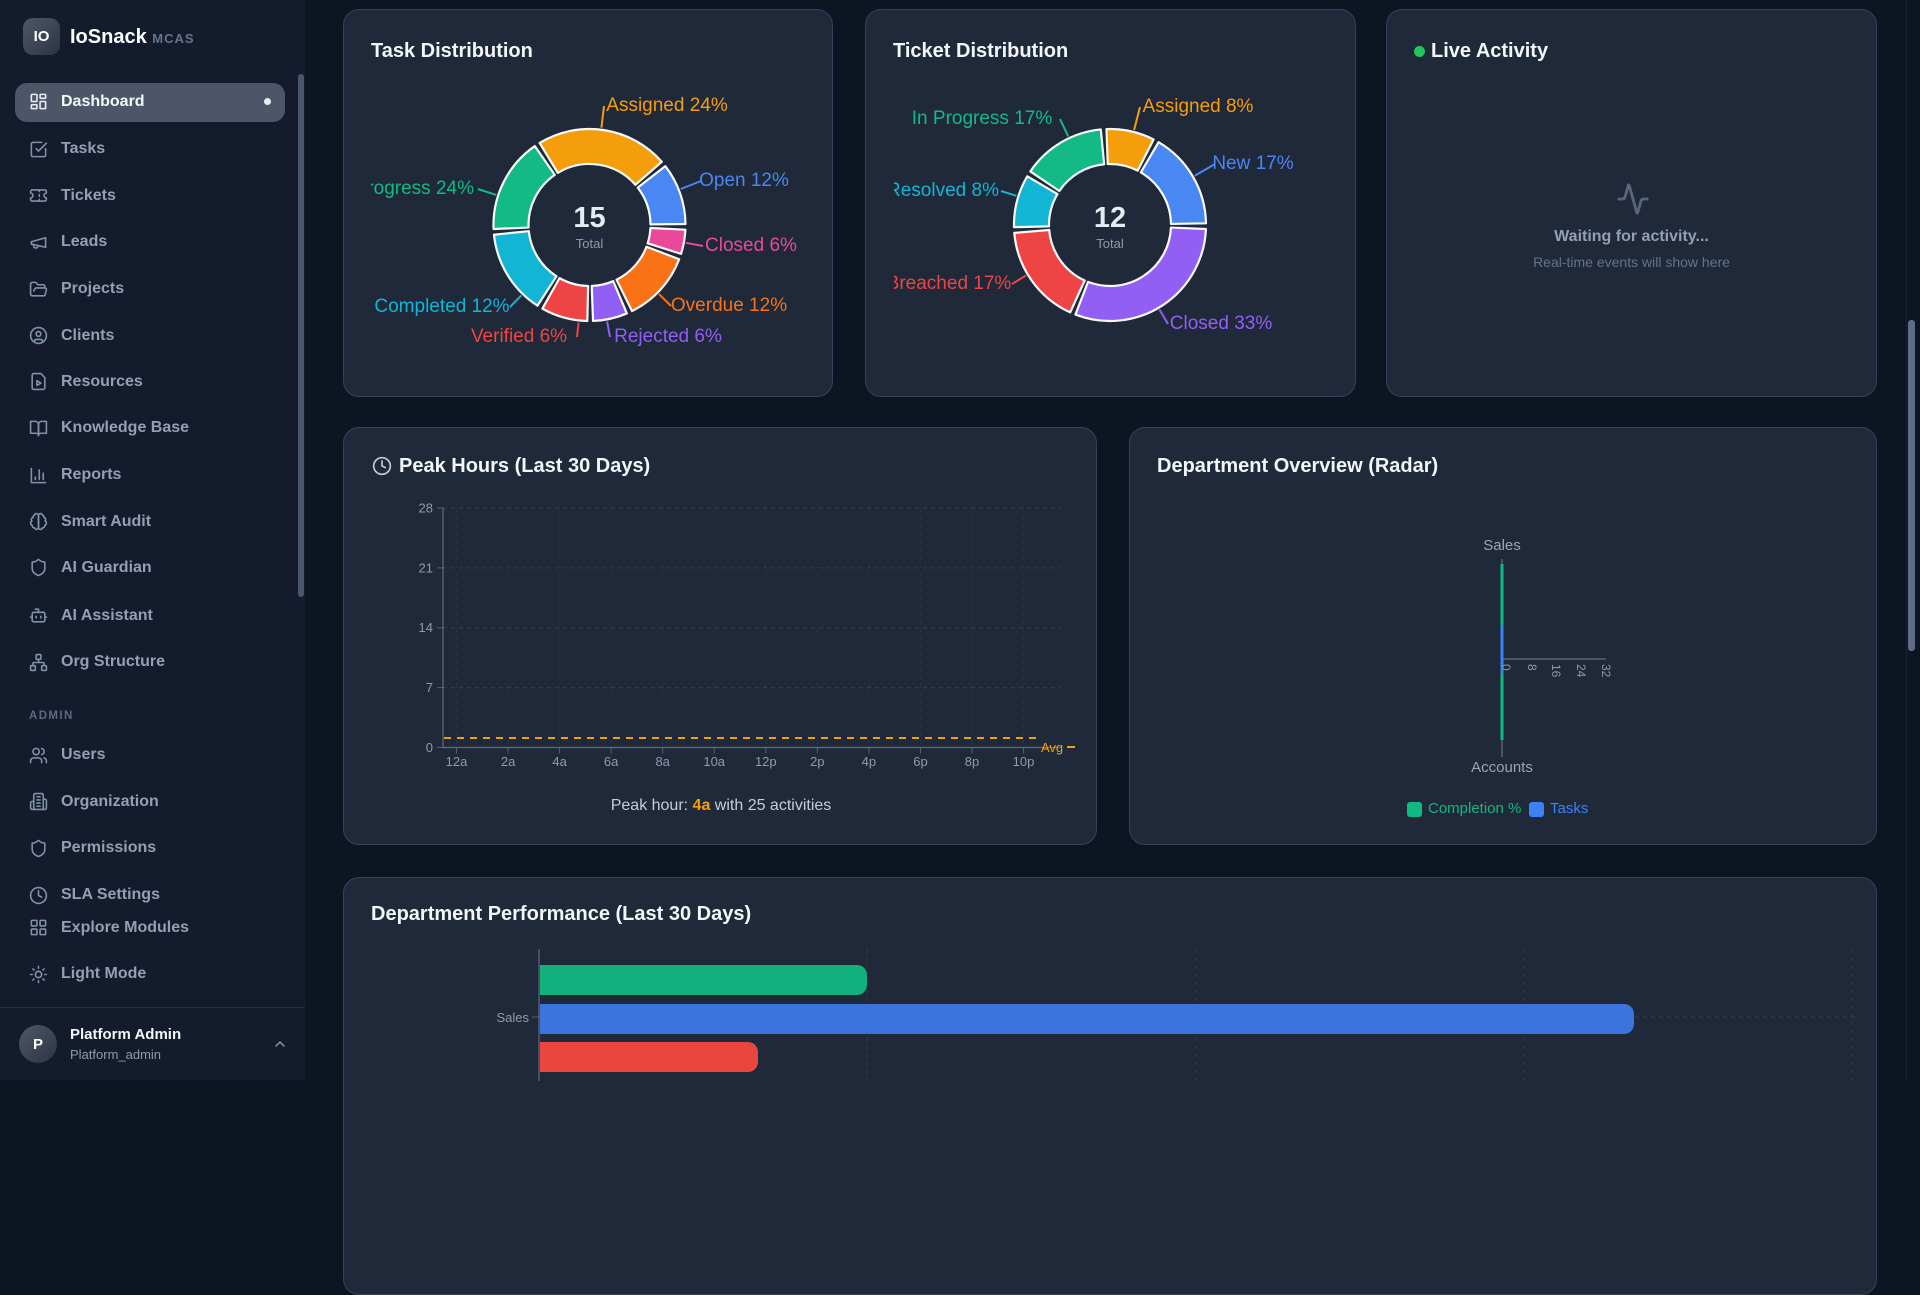 The height and width of the screenshot is (1295, 1920). Describe the element at coordinates (1052, 747) in the screenshot. I see `svg-text: Avg` at that location.